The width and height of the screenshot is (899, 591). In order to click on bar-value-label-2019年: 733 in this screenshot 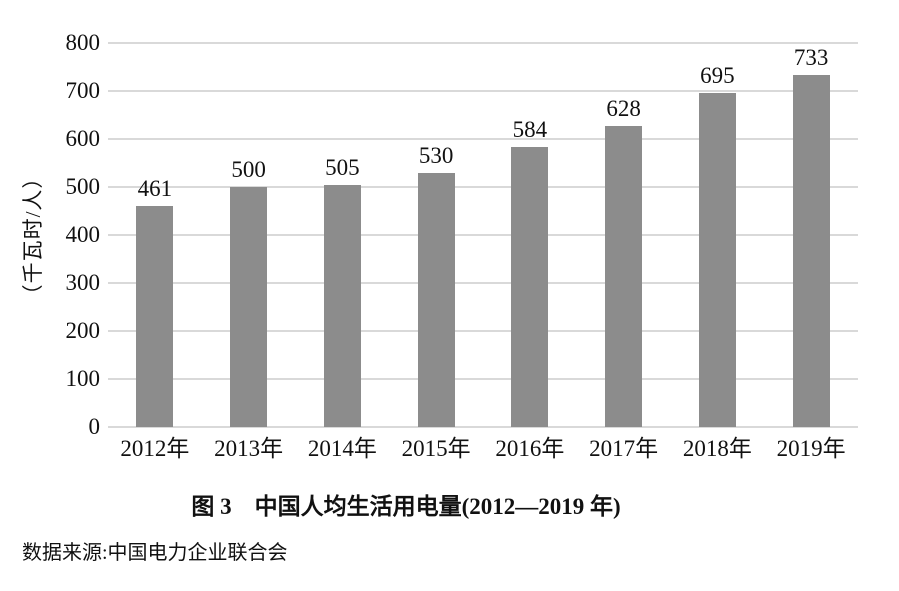, I will do `click(811, 58)`.